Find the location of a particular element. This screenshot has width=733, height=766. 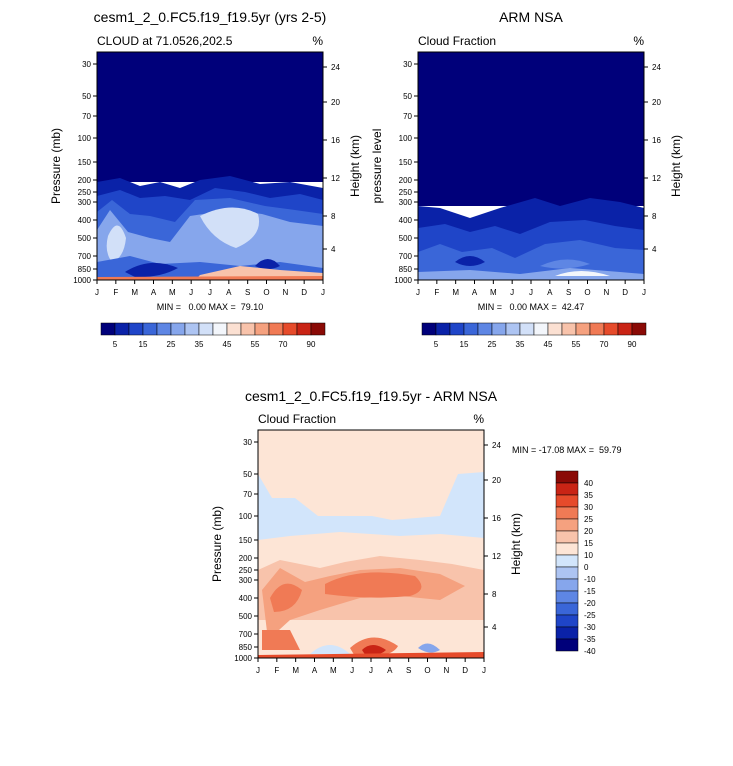

panel-model-left-label: CLOUD at 71.0526,202.5 is located at coordinates (165, 41).